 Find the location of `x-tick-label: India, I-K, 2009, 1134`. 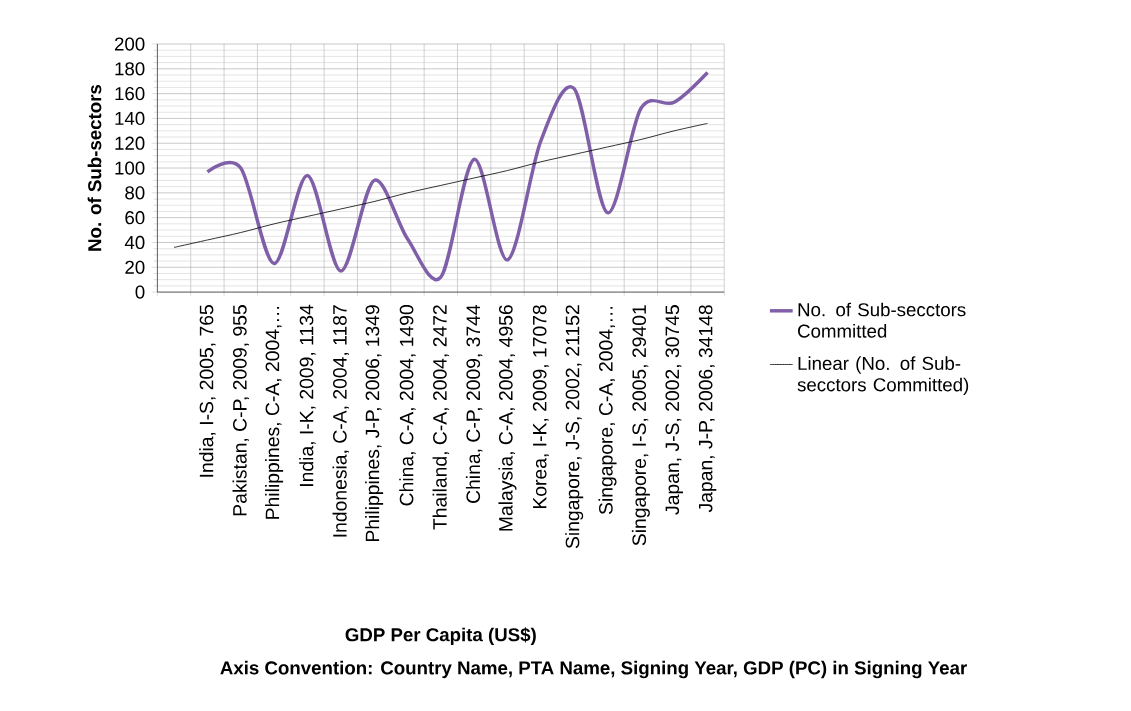

x-tick-label: India, I-K, 2009, 1134 is located at coordinates (307, 395).